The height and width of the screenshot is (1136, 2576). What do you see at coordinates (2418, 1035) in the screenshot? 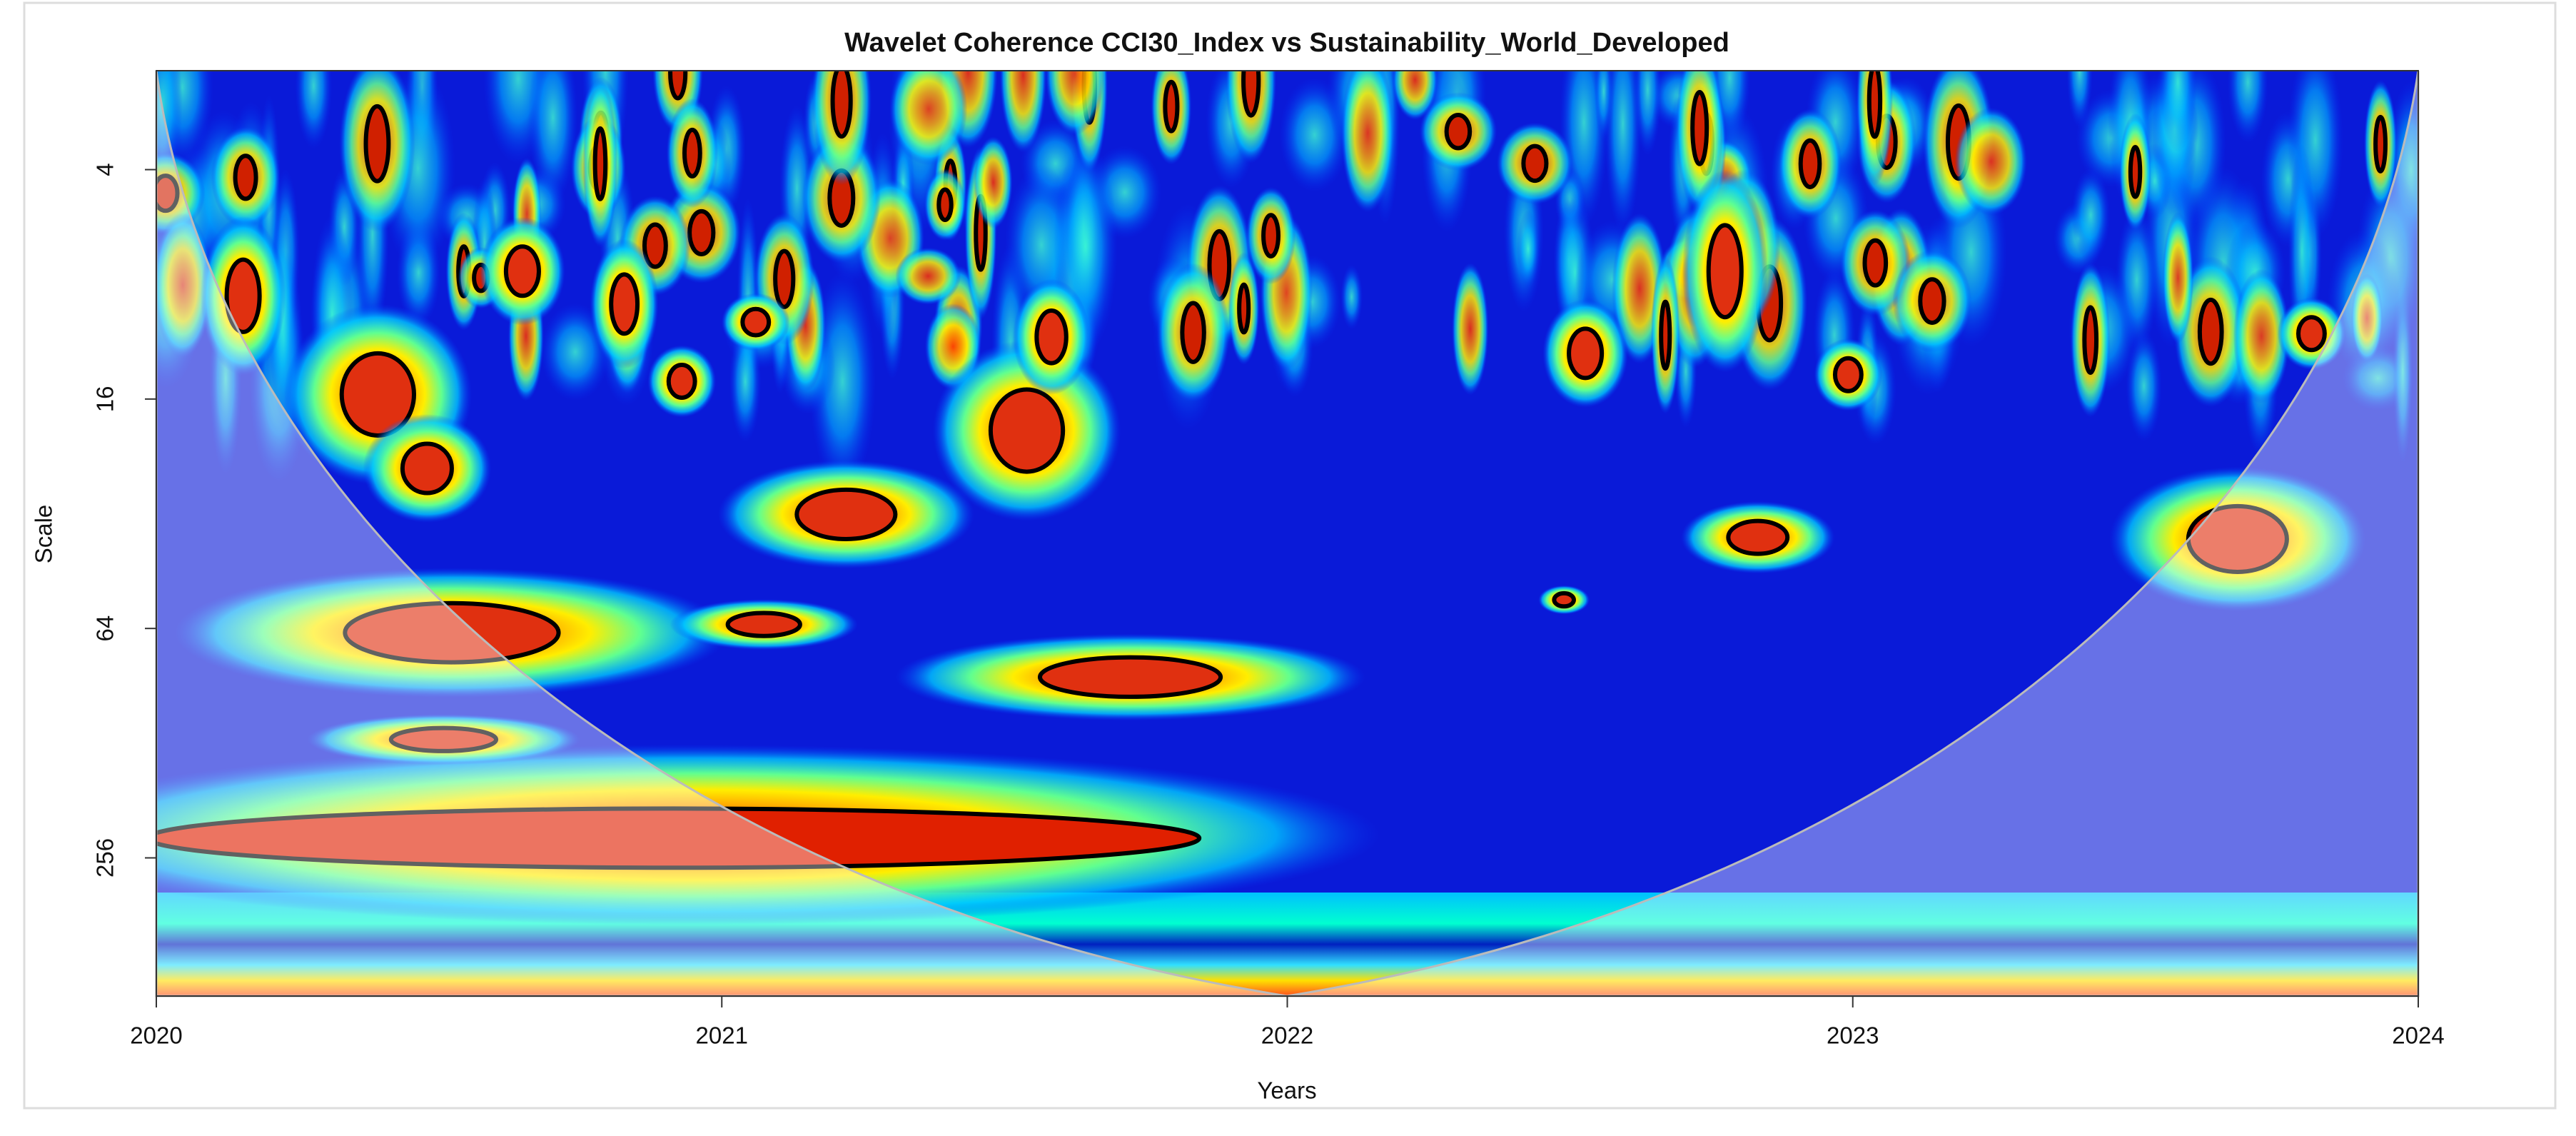
I see `x-tick-label: 2024` at bounding box center [2418, 1035].